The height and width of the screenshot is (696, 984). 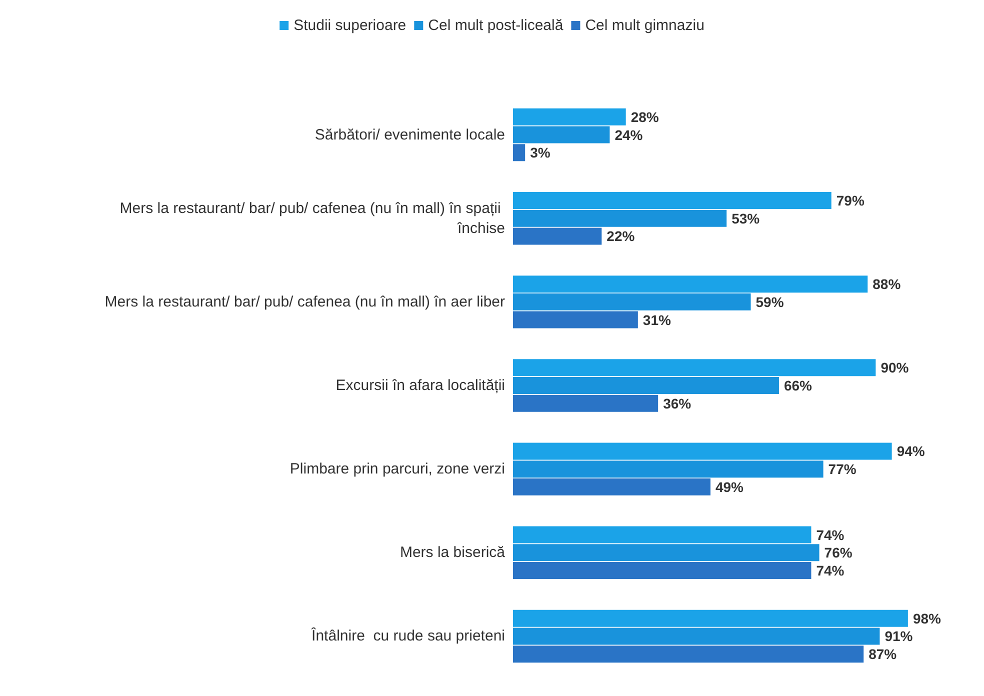 I want to click on y-tick-label: Întâlnire cu rude sau prieteni, so click(x=407, y=635).